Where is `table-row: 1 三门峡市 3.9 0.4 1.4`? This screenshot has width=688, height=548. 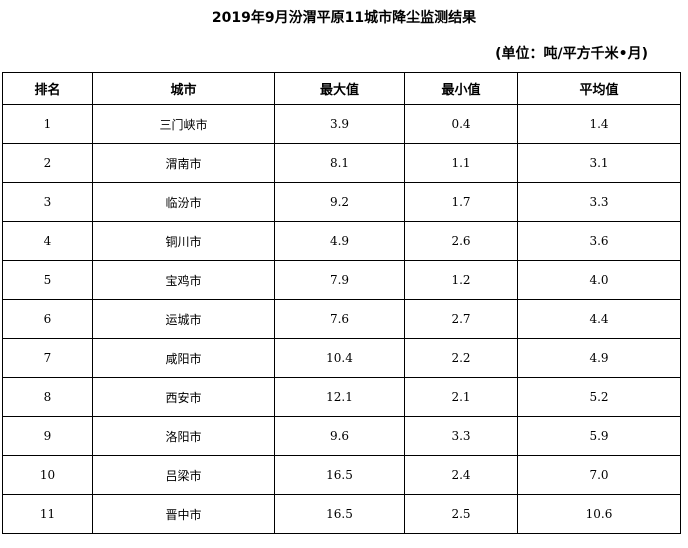 table-row: 1 三门峡市 3.9 0.4 1.4 is located at coordinates (341, 124).